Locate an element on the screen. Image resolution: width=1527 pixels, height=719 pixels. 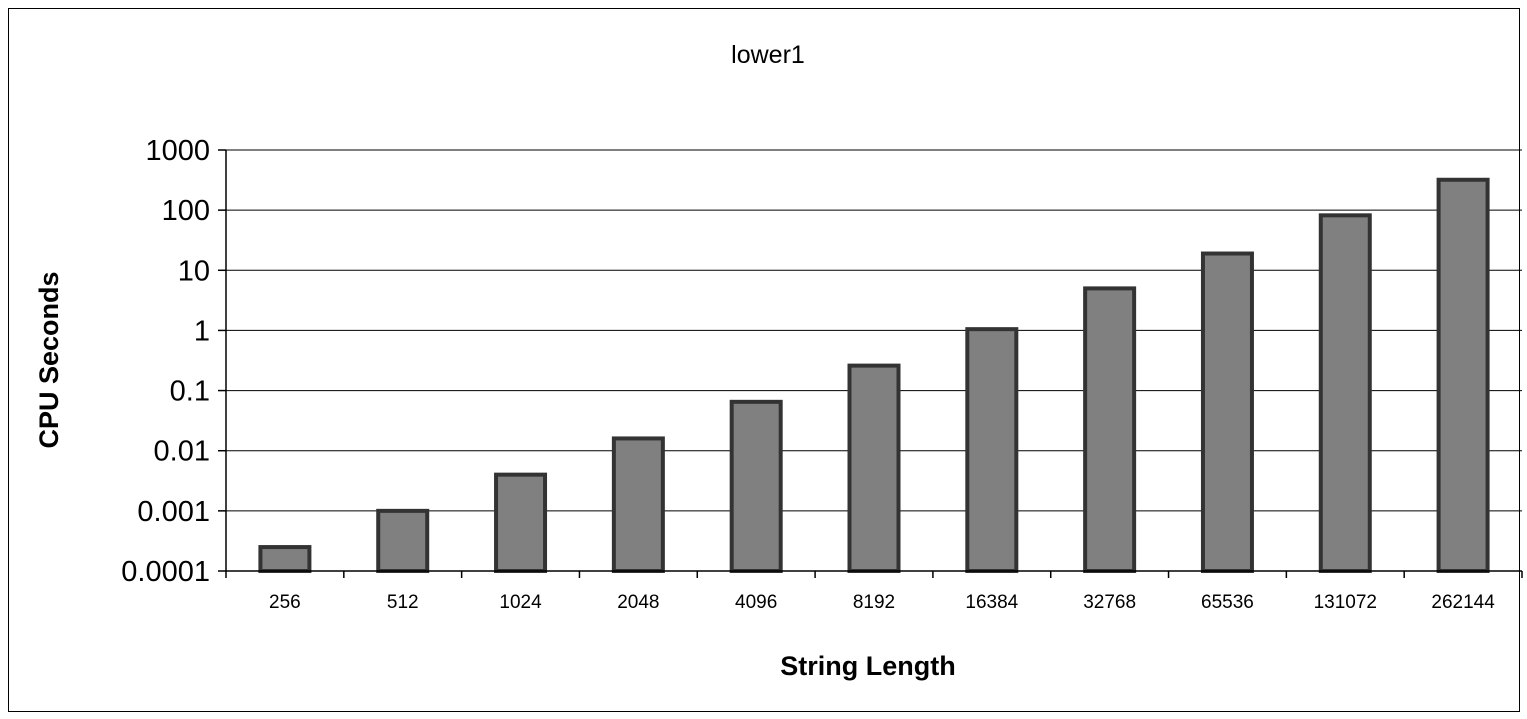
x-tick-label: 4096 is located at coordinates (756, 602).